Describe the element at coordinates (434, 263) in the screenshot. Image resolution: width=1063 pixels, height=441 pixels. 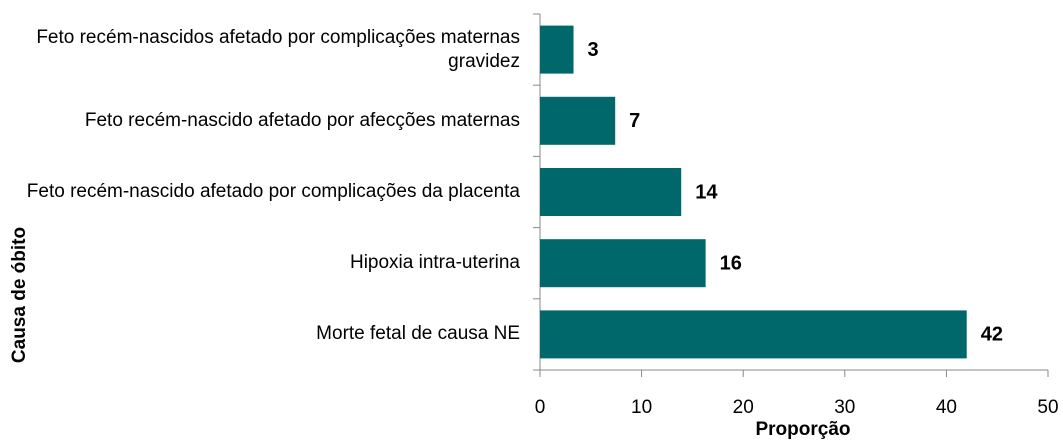
I see `y-tick-label: Hipoxia intra-uterina` at that location.